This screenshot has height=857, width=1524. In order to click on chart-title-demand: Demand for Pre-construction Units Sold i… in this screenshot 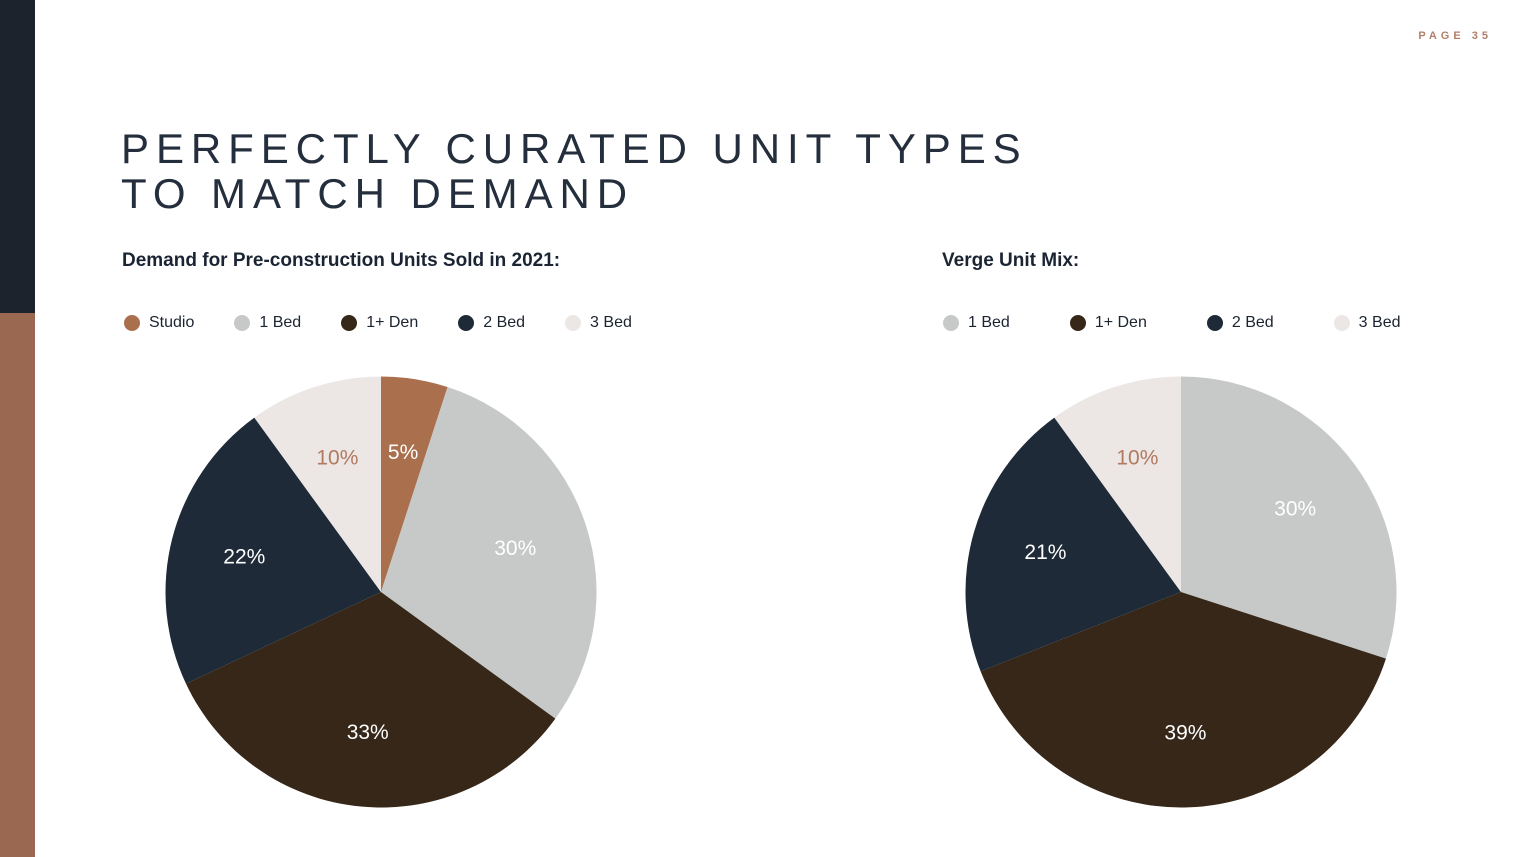, I will do `click(341, 260)`.